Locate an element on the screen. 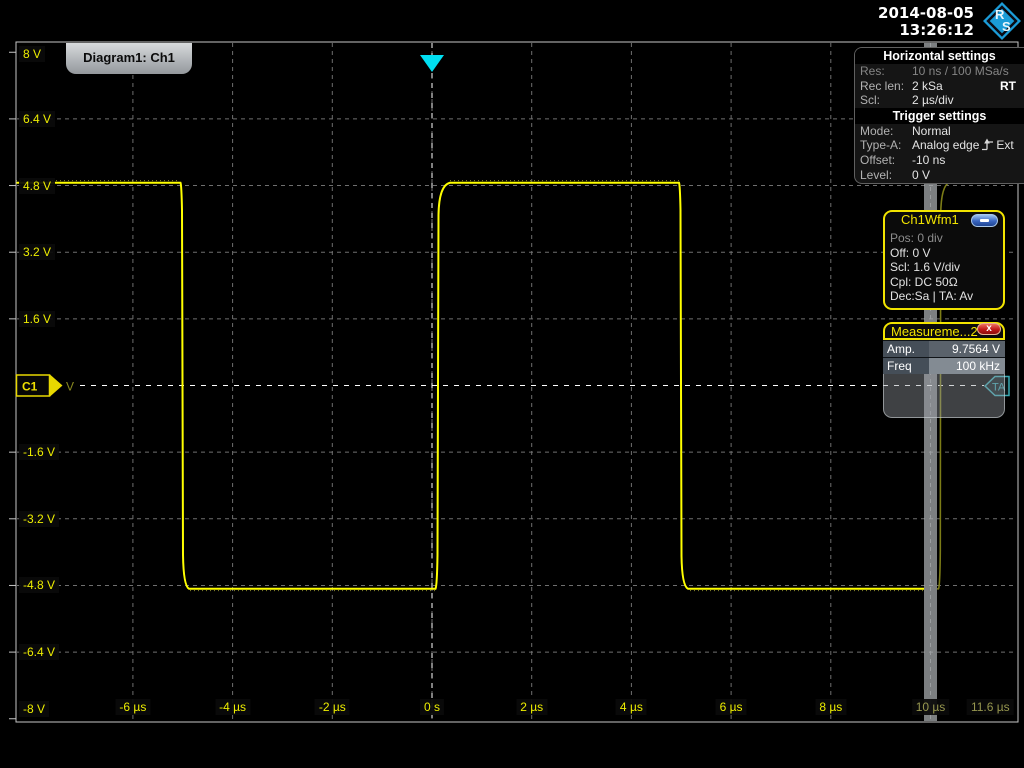 This screenshot has width=1024, height=768. settings-row: Res: 10 ns / 100 MSa/s is located at coordinates (934, 71).